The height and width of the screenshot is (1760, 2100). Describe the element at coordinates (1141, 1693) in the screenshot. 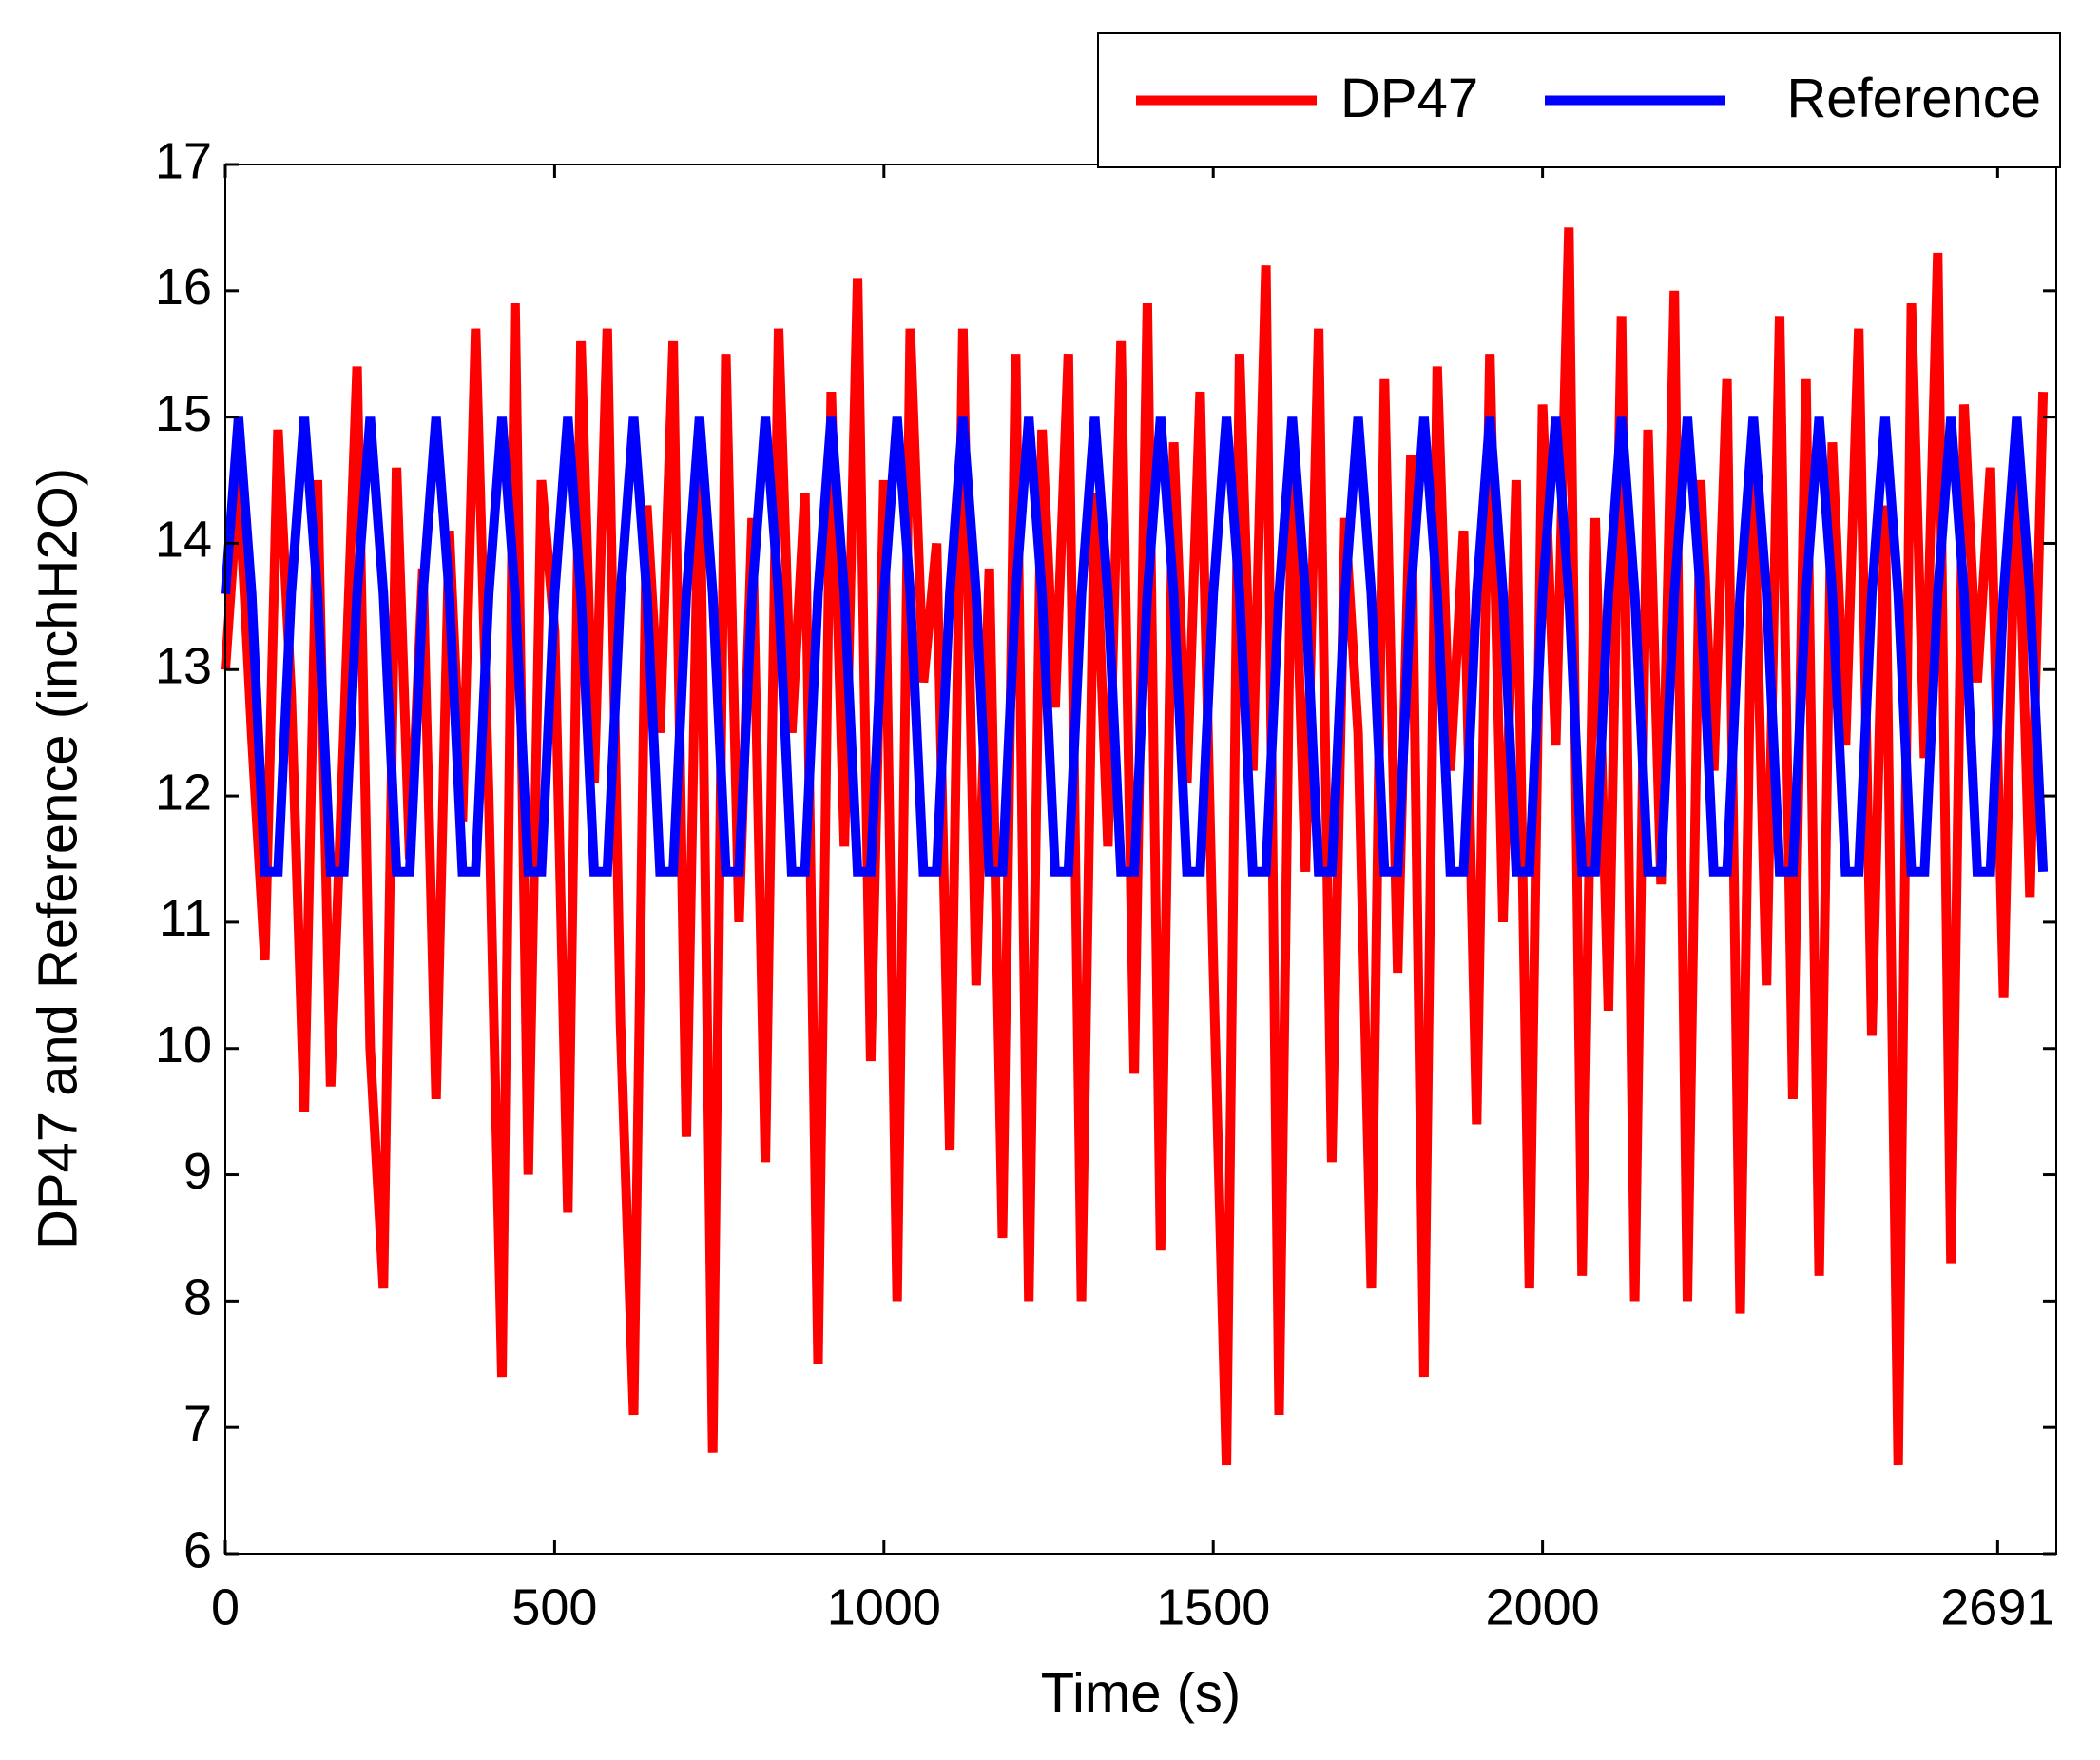

I see `x-axis-label: Time (s)` at that location.